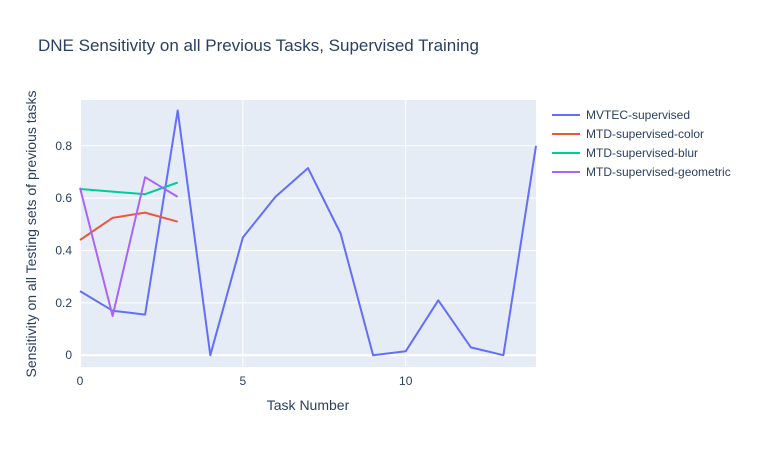  I want to click on y-tick-label: 0.6, so click(63, 198).